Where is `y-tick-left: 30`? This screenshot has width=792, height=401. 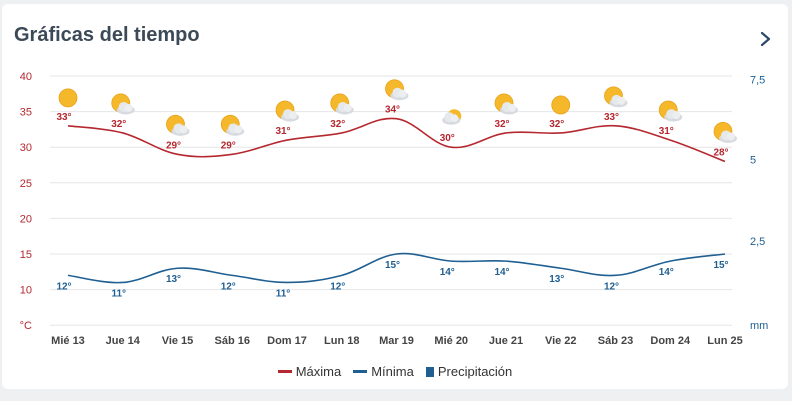
y-tick-left: 30 is located at coordinates (26, 148).